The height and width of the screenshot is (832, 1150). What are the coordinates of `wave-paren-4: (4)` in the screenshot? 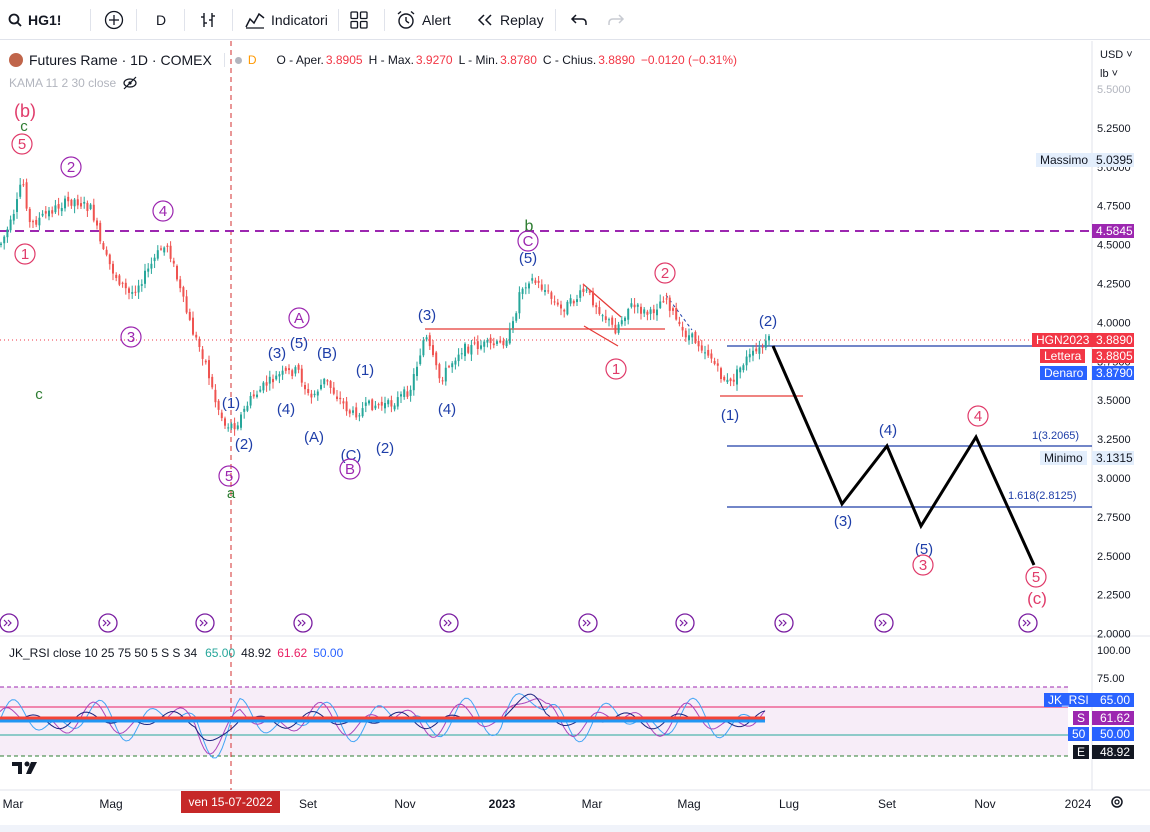 It's located at (286, 409).